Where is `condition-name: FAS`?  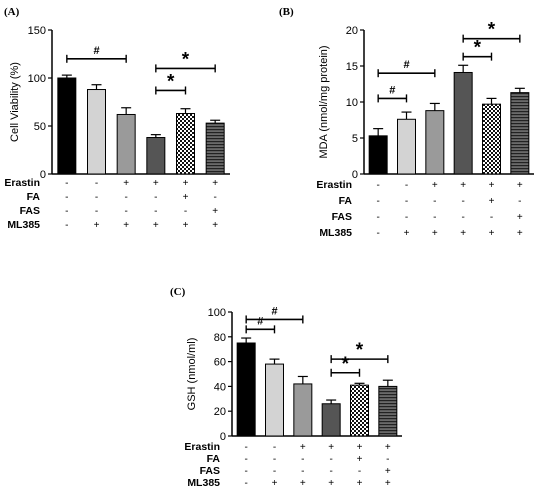 condition-name: FAS is located at coordinates (210, 471).